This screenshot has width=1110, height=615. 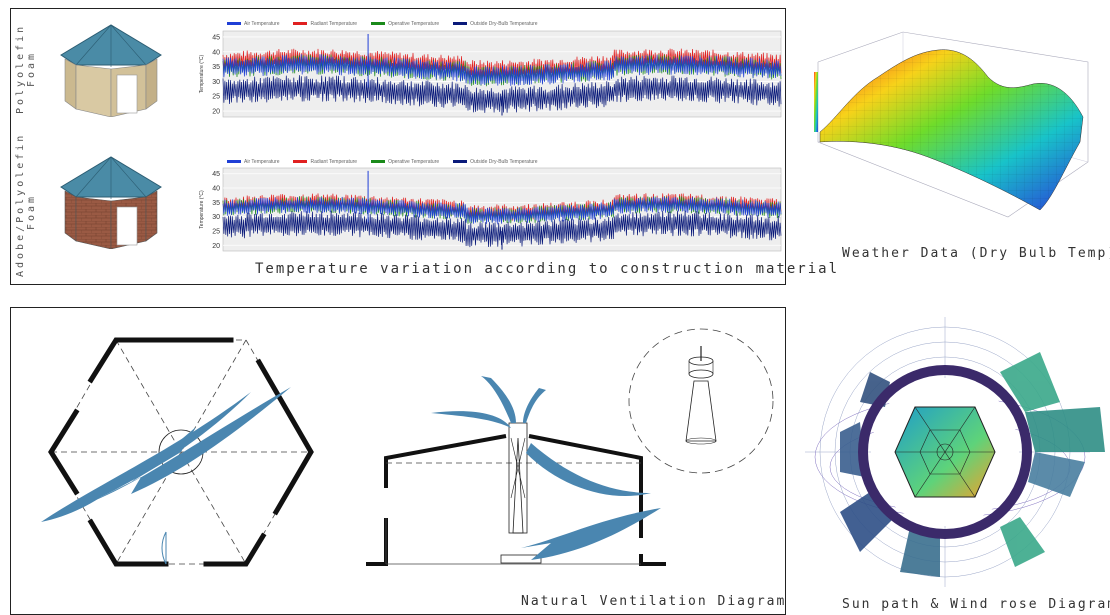 I want to click on temperature-chart-adobe: 20 25 30 35 40 45 Temperature (°C), so click(x=490, y=209).